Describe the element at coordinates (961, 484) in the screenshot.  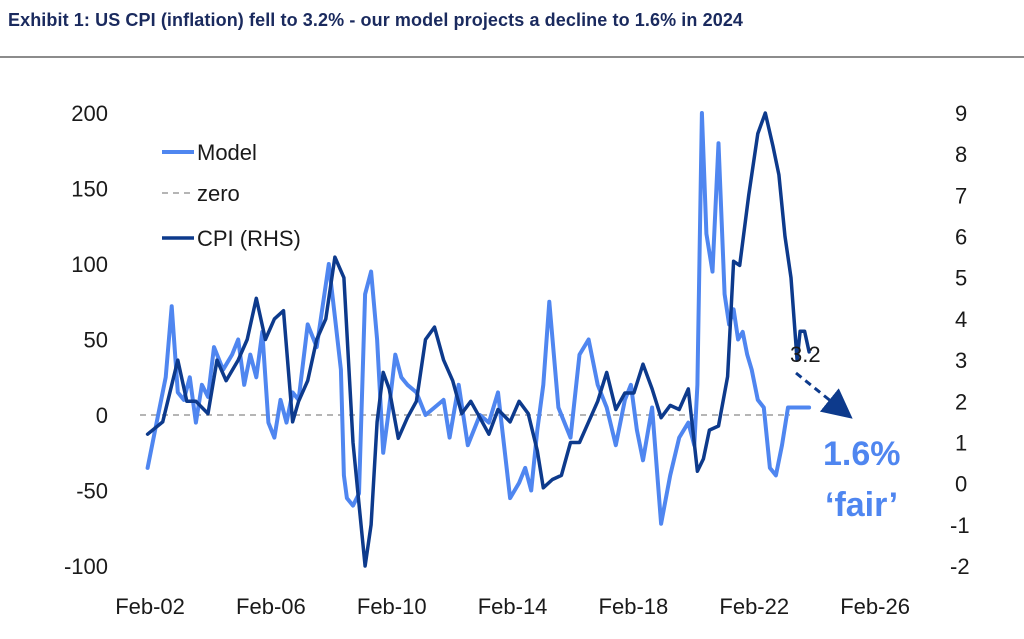
I see `right-axis-tick-label: 0` at that location.